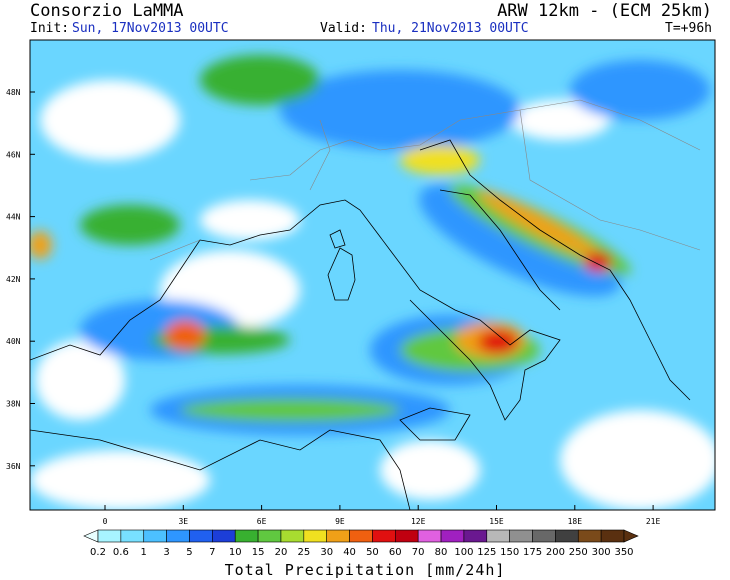  What do you see at coordinates (107, 11) in the screenshot?
I see `title: Consorzio LaMMA` at bounding box center [107, 11].